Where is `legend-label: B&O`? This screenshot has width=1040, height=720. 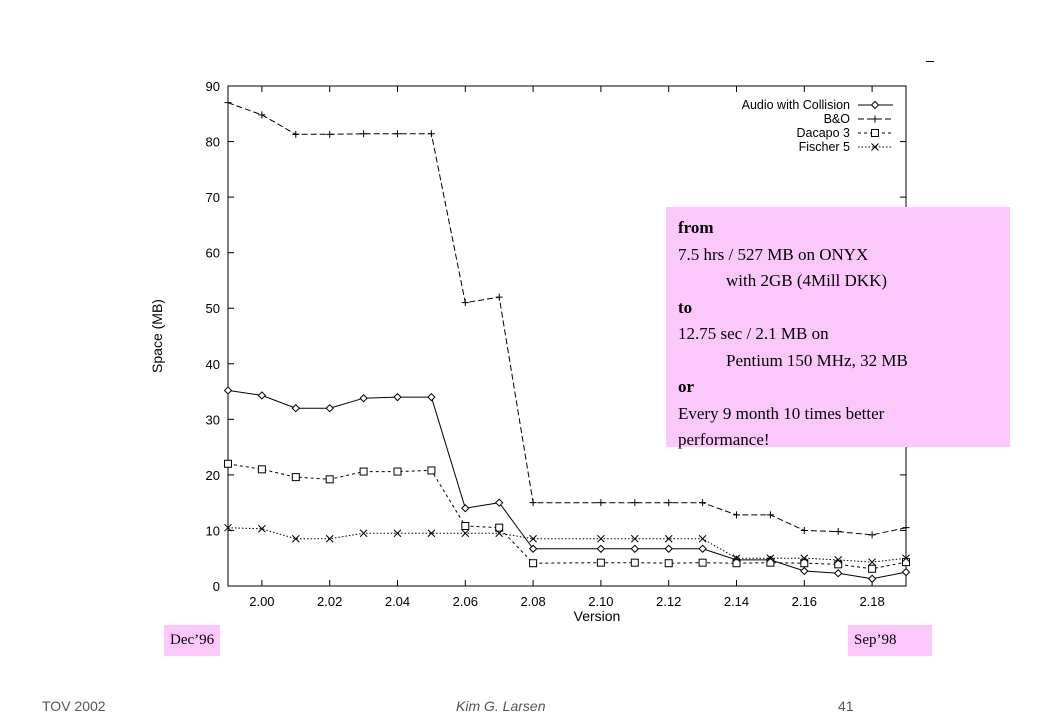
legend-label: B&O is located at coordinates (837, 119).